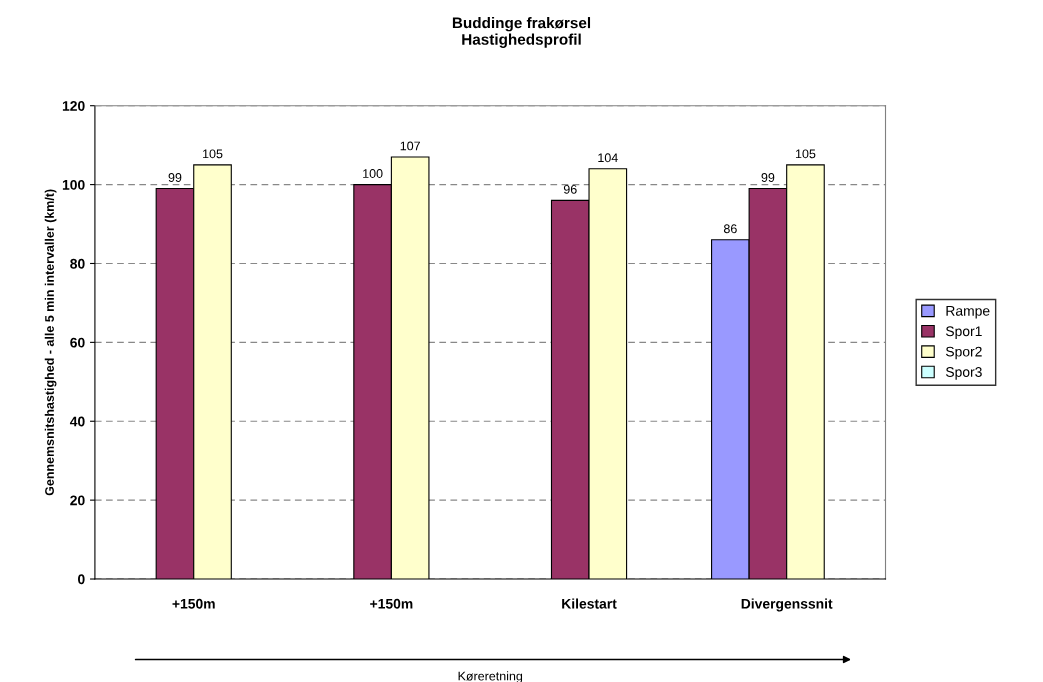 This screenshot has height=682, width=1043. Describe the element at coordinates (963, 332) in the screenshot. I see `legend-label: Spor1` at that location.